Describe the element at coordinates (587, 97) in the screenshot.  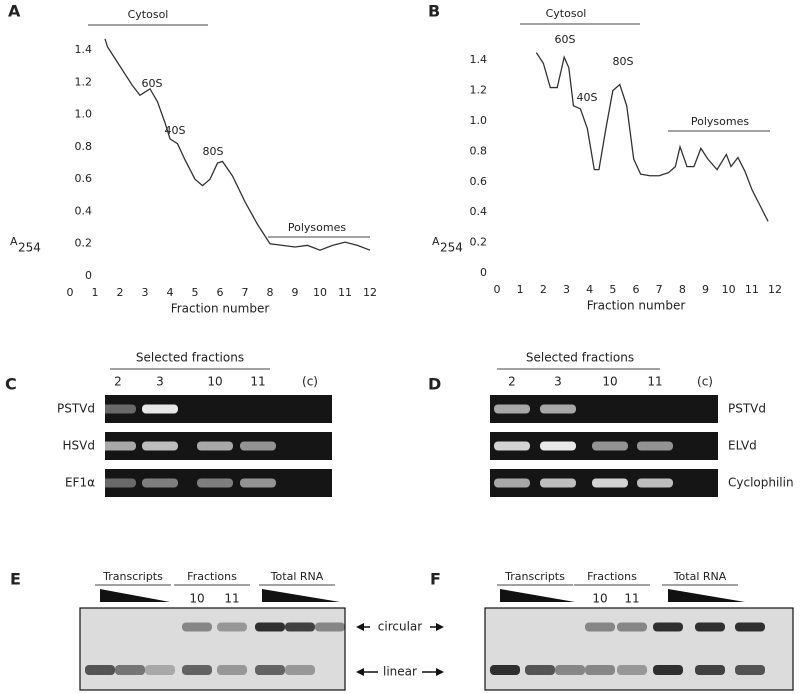
I see `annotation: 40S` at that location.